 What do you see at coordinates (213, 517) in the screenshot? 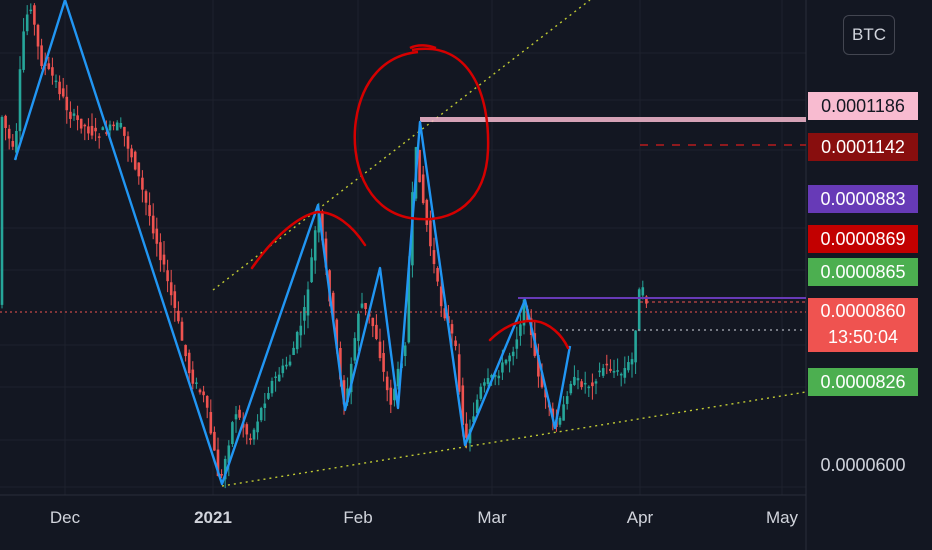
I see `time-axis-label: 2021` at bounding box center [213, 517].